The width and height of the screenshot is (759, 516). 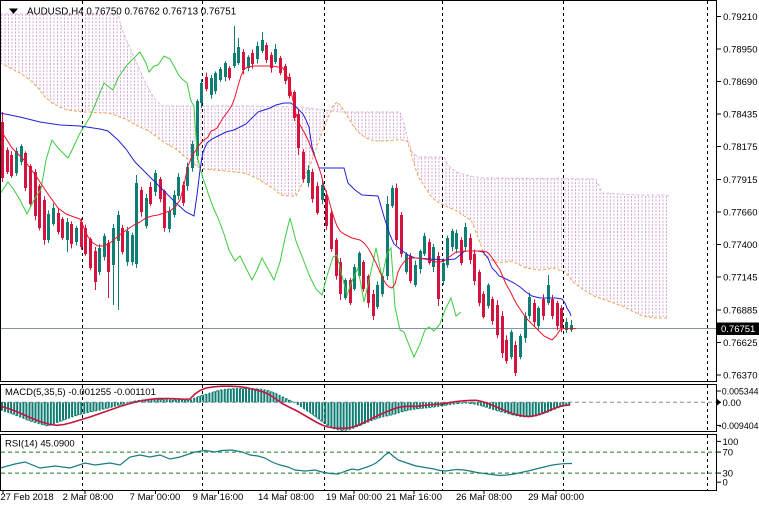 What do you see at coordinates (740, 278) in the screenshot?
I see `svg-text: 0.77145` at bounding box center [740, 278].